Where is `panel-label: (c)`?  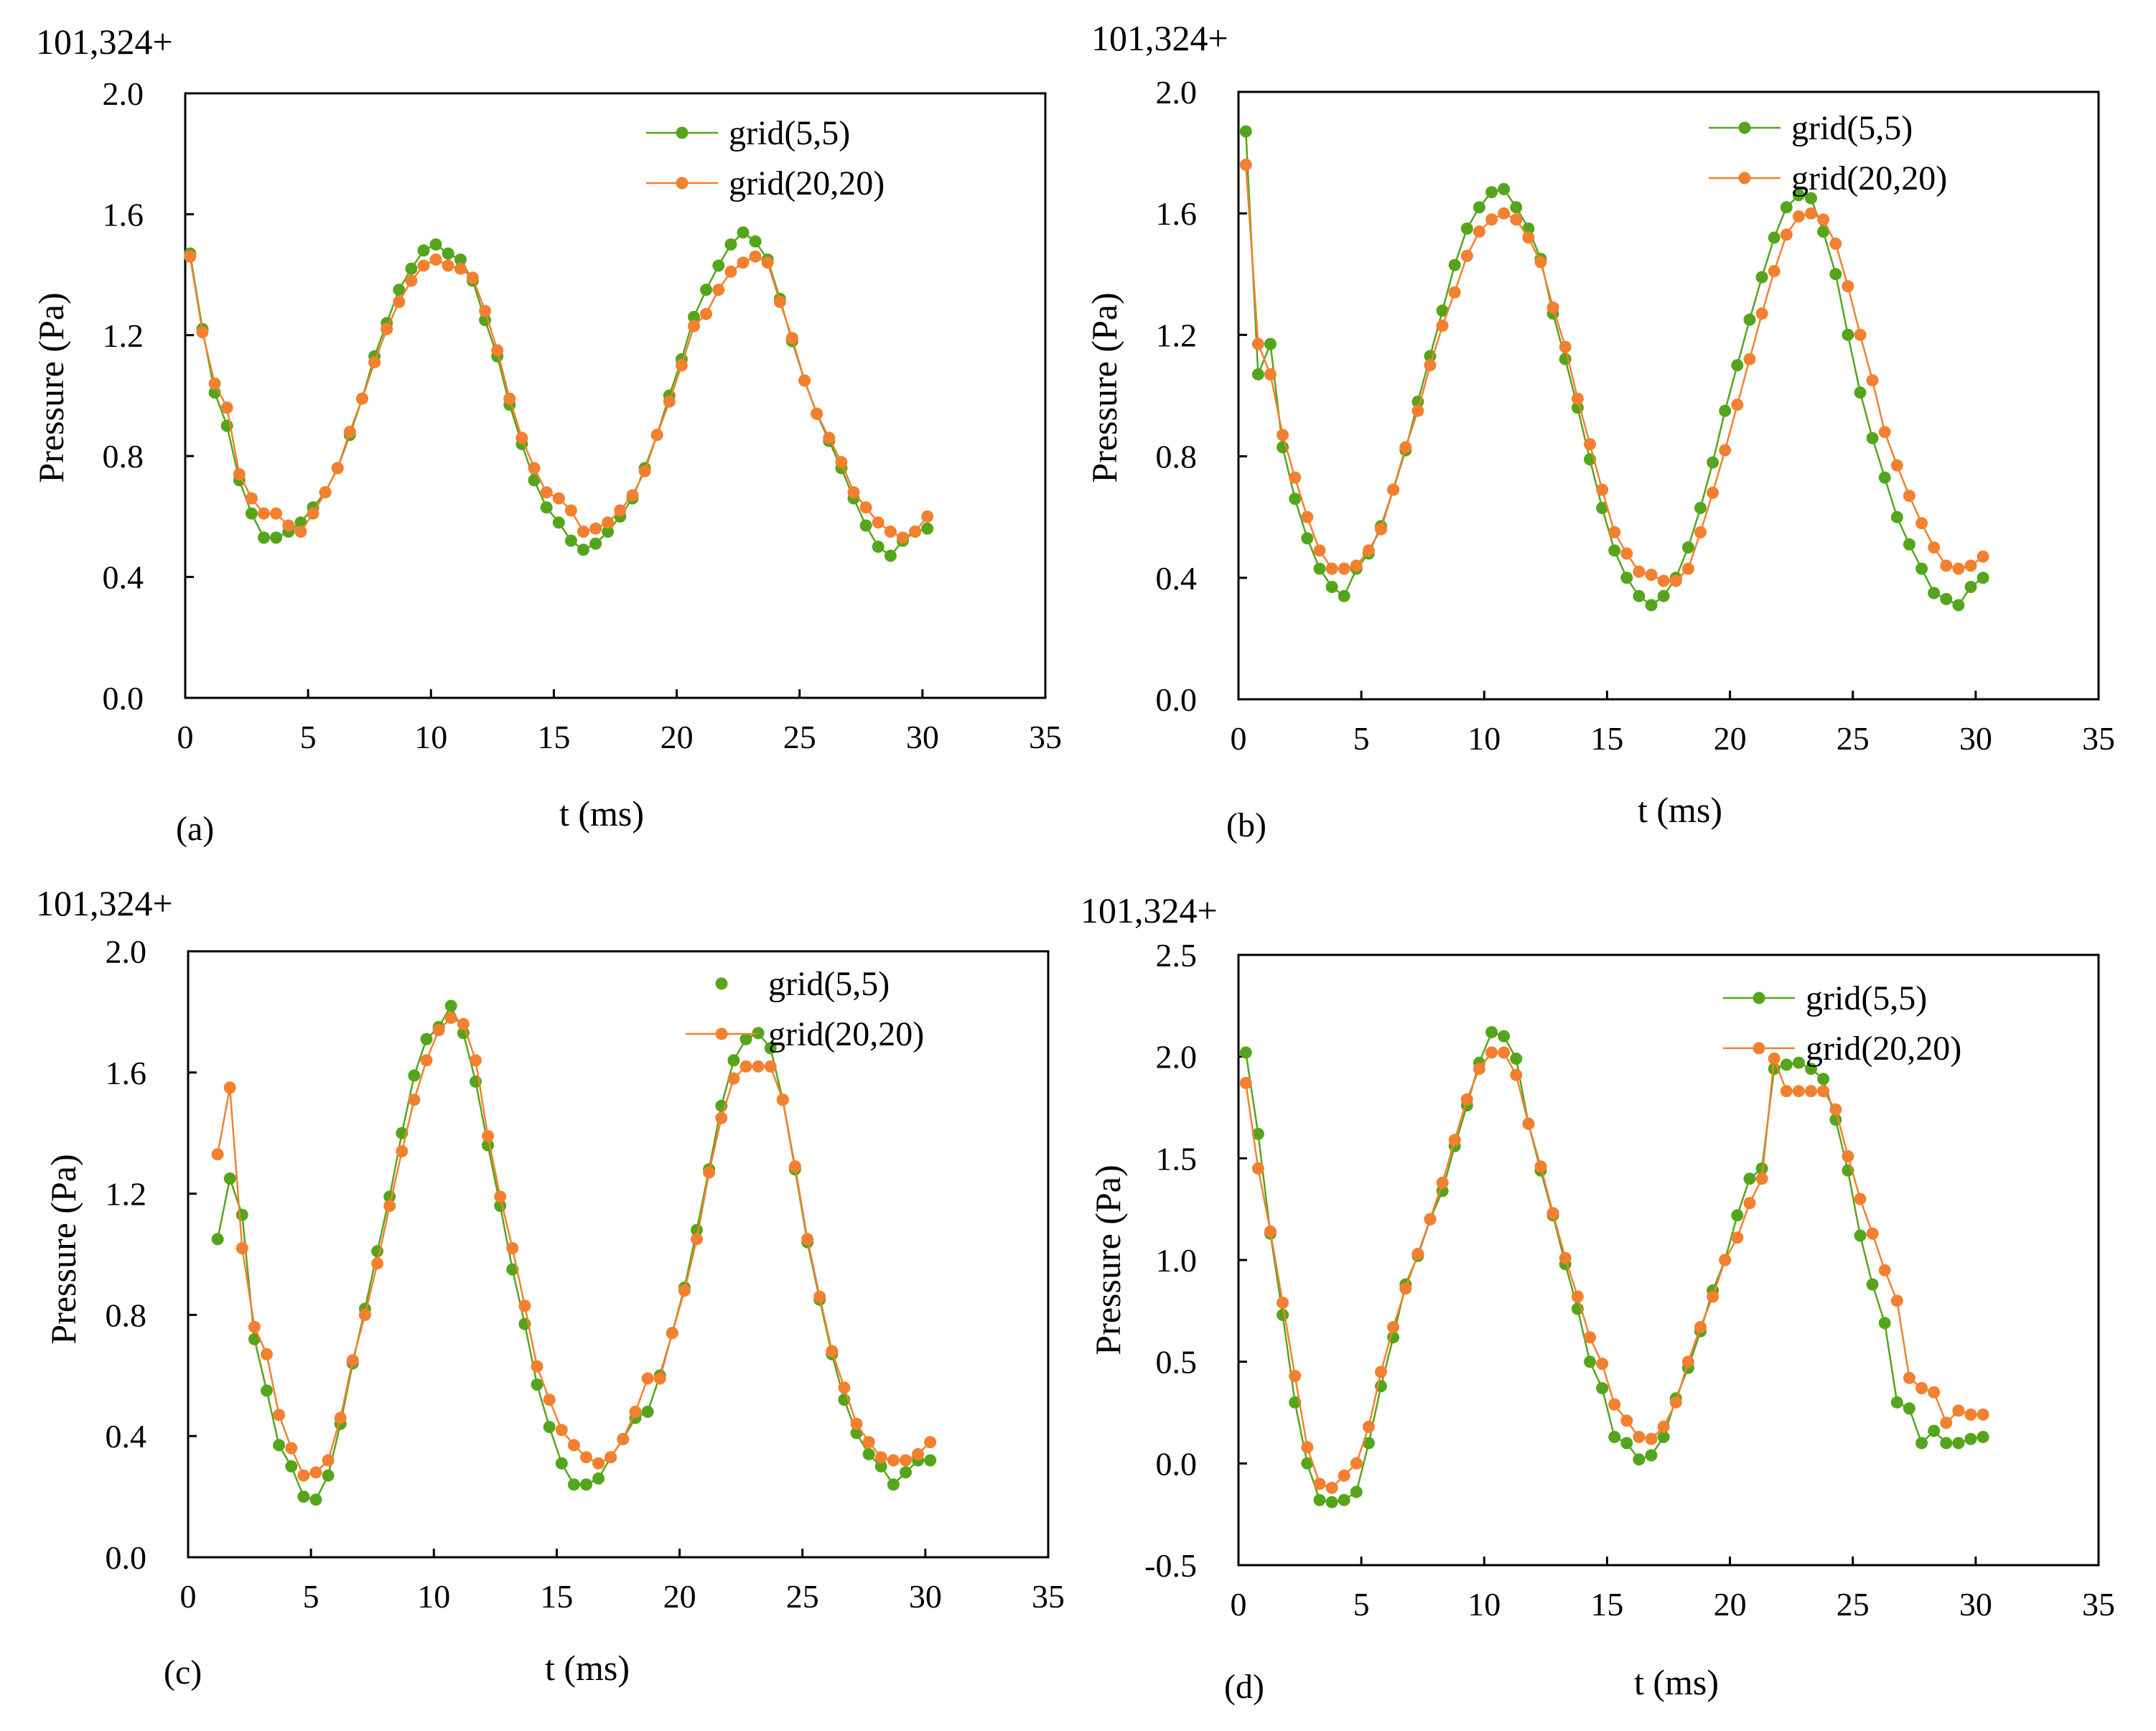
panel-label: (c) is located at coordinates (183, 1672).